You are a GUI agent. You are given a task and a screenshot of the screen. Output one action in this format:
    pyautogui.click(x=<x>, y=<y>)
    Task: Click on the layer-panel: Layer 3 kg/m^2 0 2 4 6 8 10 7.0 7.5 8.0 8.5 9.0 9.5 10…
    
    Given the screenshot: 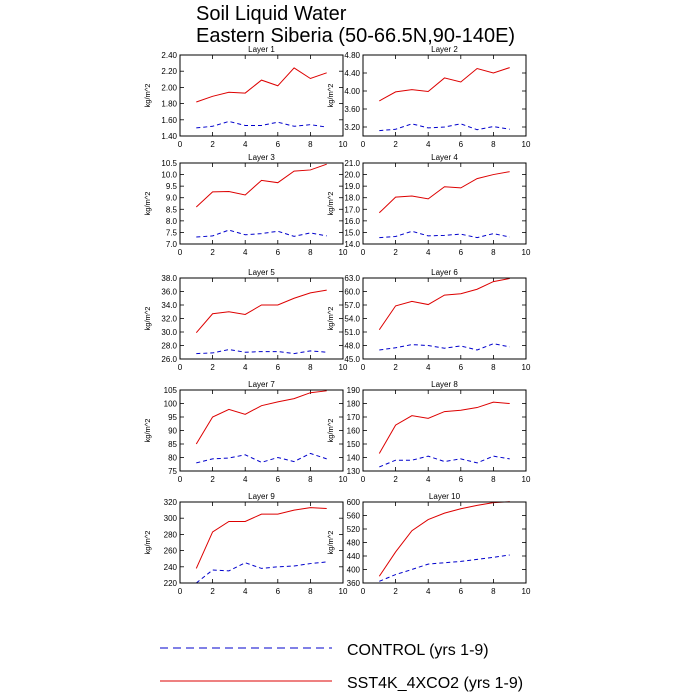 What is the action you would take?
    pyautogui.click(x=245, y=205)
    